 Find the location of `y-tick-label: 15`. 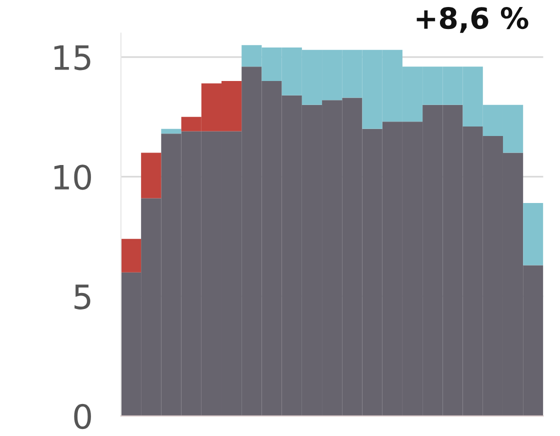

y-tick-label: 15 is located at coordinates (72, 57).